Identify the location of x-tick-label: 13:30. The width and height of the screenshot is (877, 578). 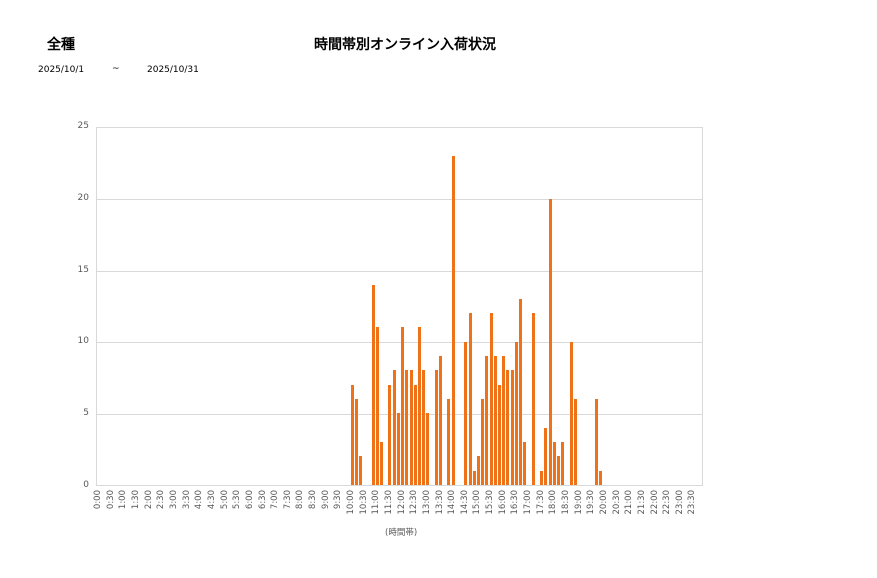
(439, 502).